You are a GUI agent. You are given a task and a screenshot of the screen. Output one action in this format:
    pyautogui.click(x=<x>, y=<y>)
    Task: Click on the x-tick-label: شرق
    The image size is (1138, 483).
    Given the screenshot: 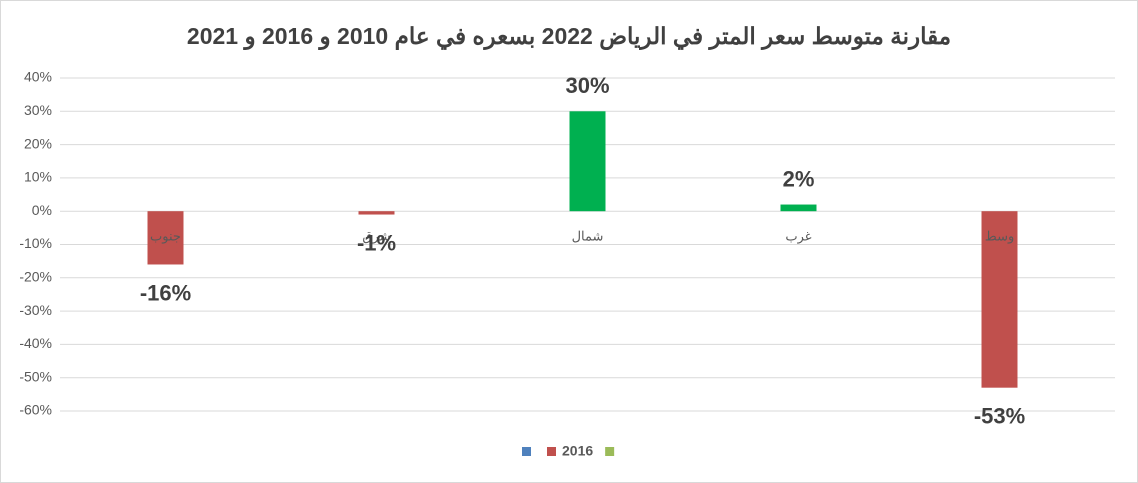 What is the action you would take?
    pyautogui.click(x=376, y=237)
    